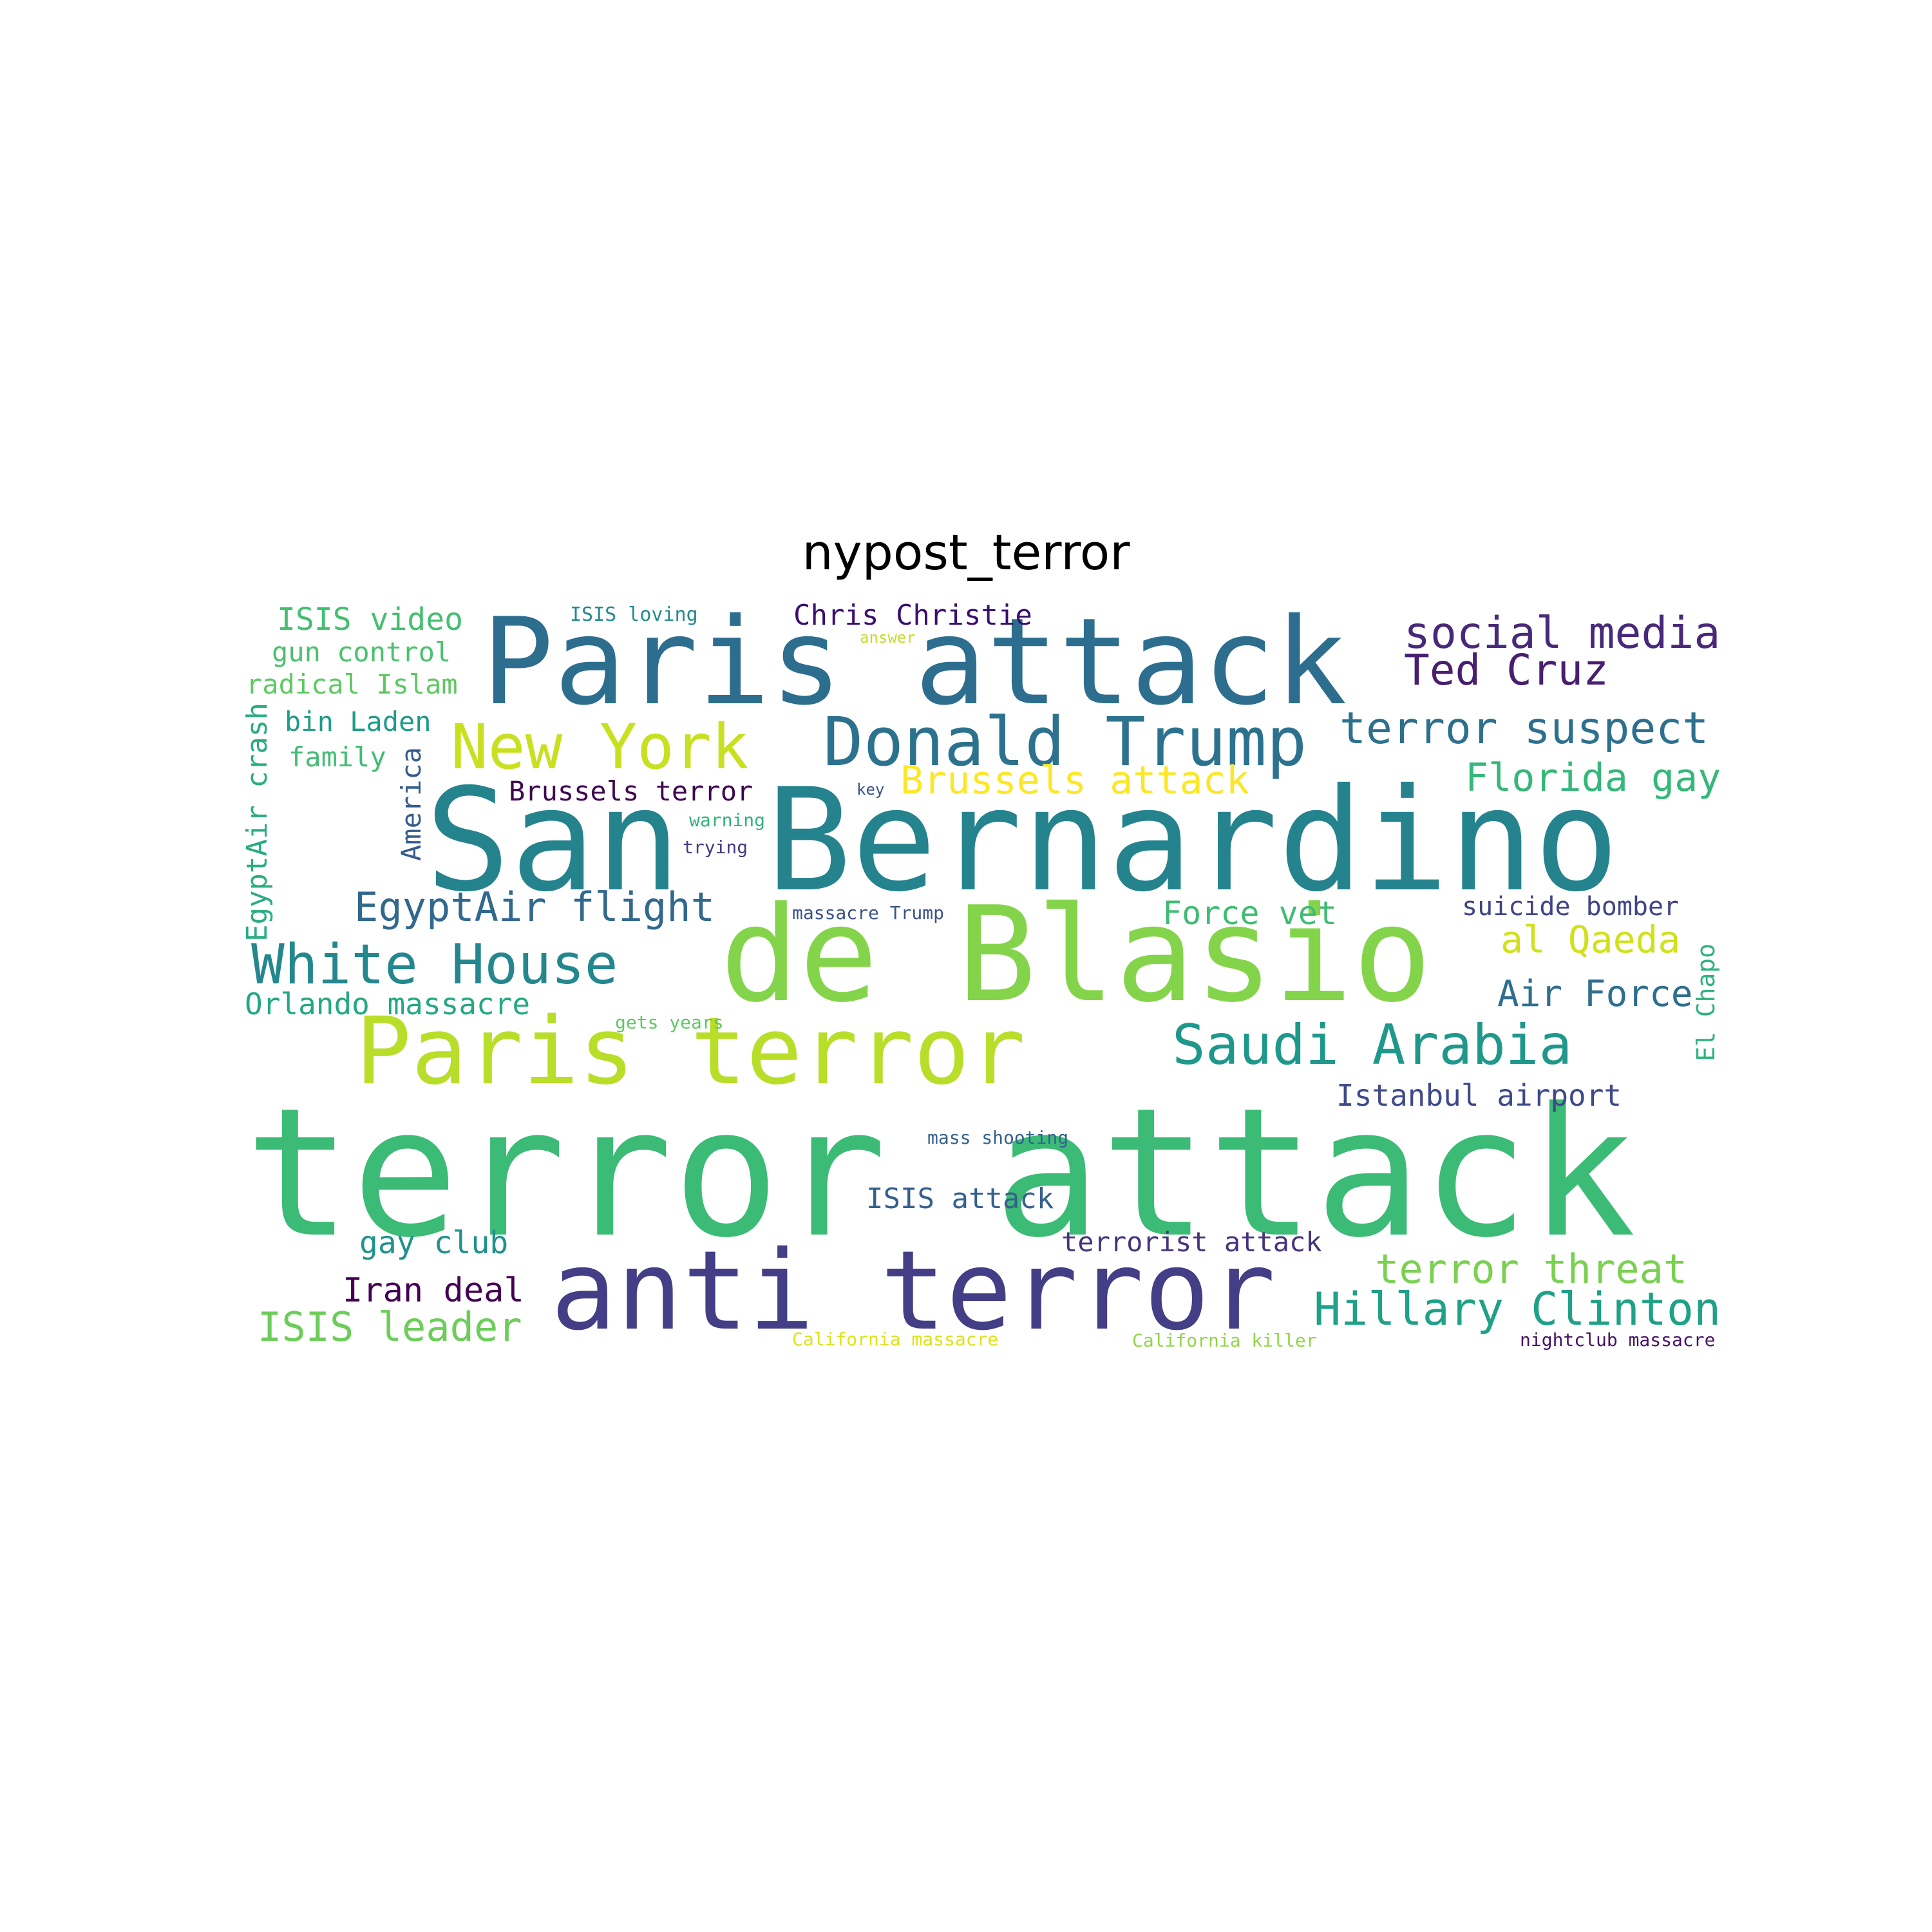 The image size is (1932, 1932). I want to click on word: Hillary Clinton, so click(1517, 1309).